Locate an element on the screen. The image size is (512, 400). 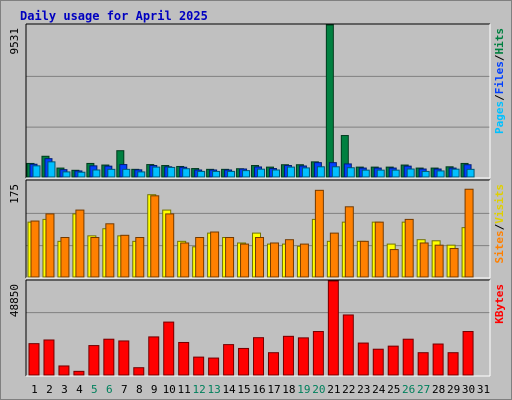
legend-label: Sites/Visits is located at coordinates (499, 224).